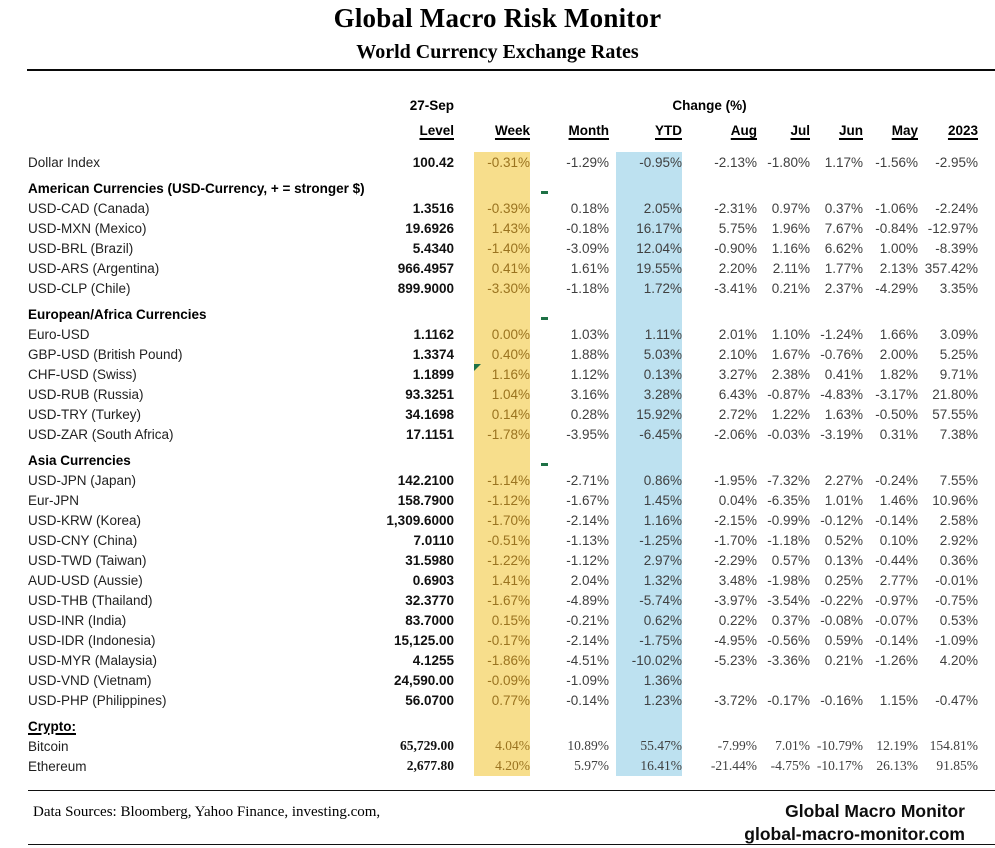 This screenshot has width=995, height=848. What do you see at coordinates (841, 620) in the screenshot?
I see `cell-jun: -0.08%` at bounding box center [841, 620].